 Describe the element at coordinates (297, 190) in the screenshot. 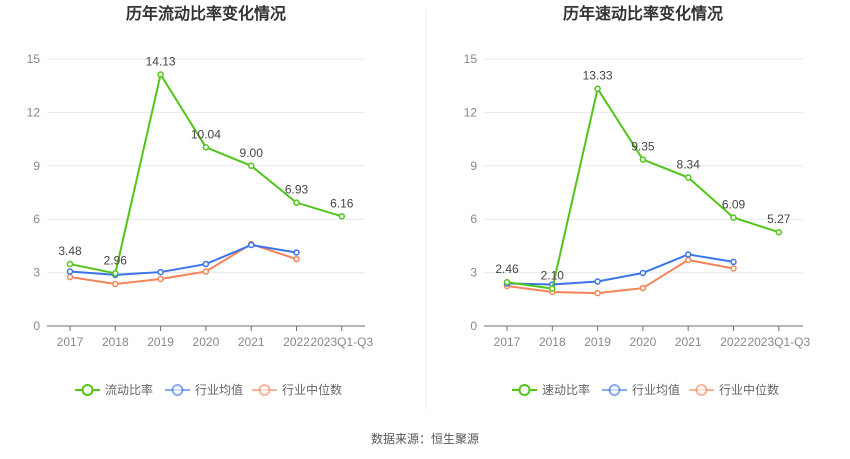

I see `data-label: 6.93` at that location.